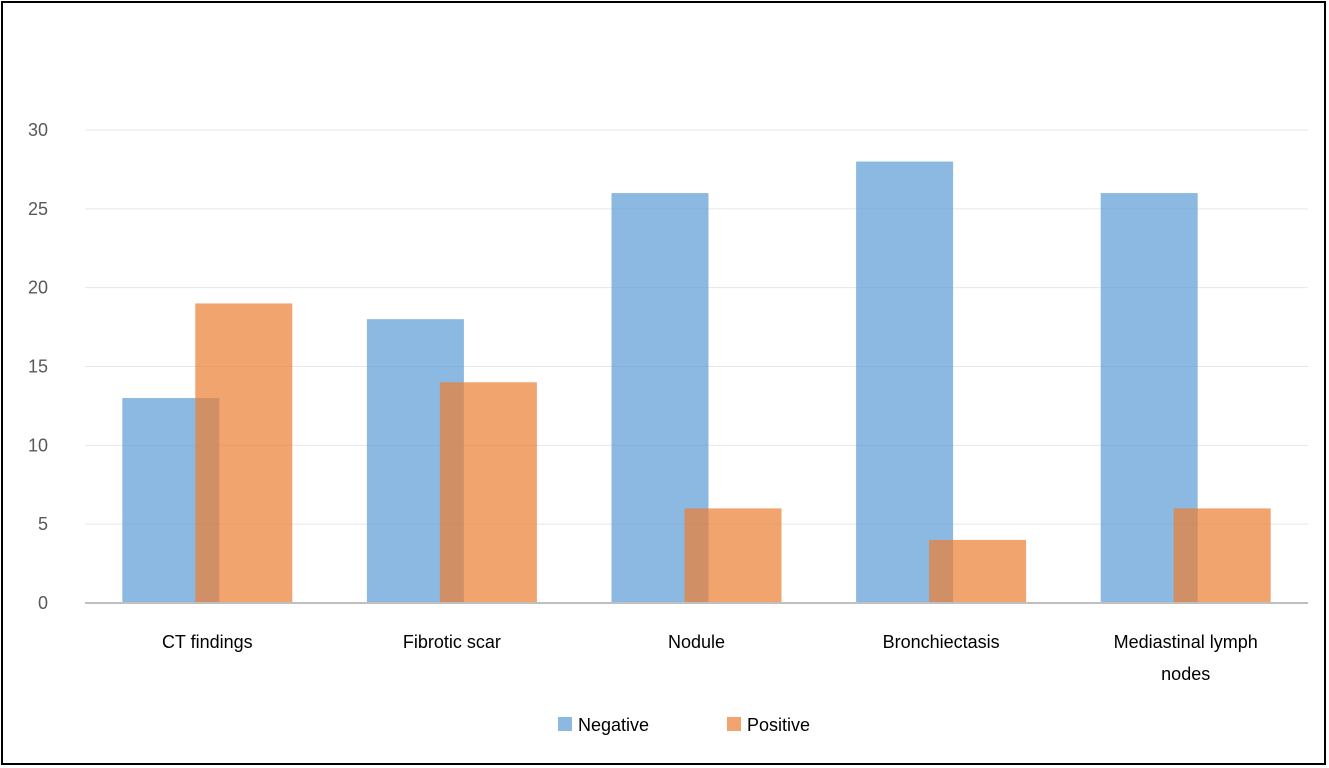  I want to click on category-label: CT findings, so click(207, 642).